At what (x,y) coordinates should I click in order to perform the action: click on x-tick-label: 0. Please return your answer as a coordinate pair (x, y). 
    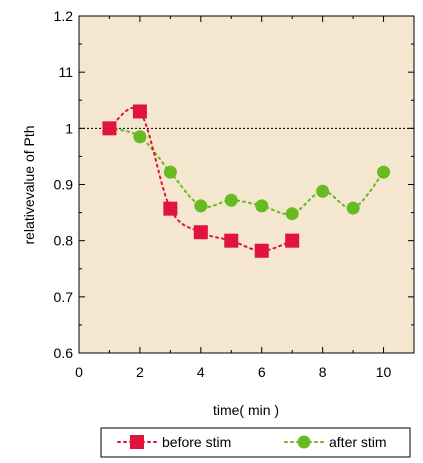
    Looking at the image, I should click on (79, 372).